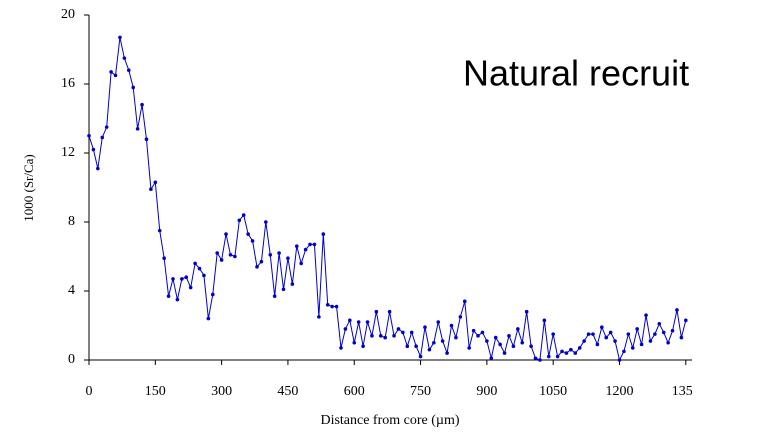  What do you see at coordinates (389, 420) in the screenshot?
I see `x-axis-label: Distance from core (µm)` at bounding box center [389, 420].